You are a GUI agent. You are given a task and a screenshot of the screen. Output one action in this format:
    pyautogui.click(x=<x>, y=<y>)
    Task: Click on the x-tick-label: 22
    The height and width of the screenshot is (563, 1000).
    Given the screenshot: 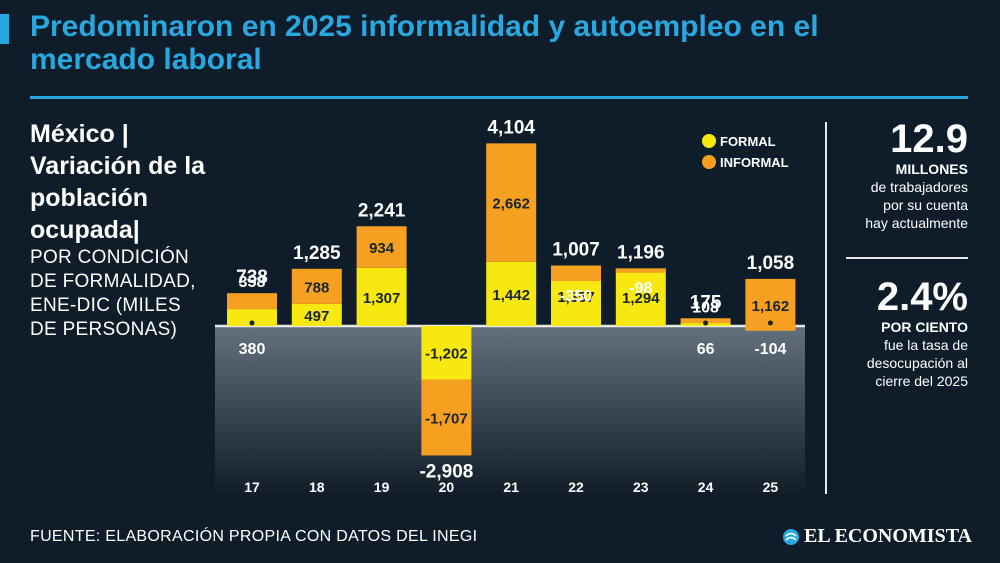 What is the action you would take?
    pyautogui.click(x=576, y=487)
    